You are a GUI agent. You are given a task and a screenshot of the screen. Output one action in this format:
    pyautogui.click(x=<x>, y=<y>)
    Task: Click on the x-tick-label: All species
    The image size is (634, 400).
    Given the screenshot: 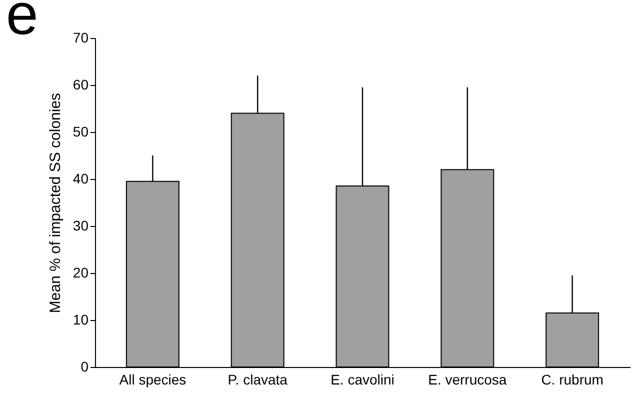 What is the action you would take?
    pyautogui.click(x=152, y=380)
    